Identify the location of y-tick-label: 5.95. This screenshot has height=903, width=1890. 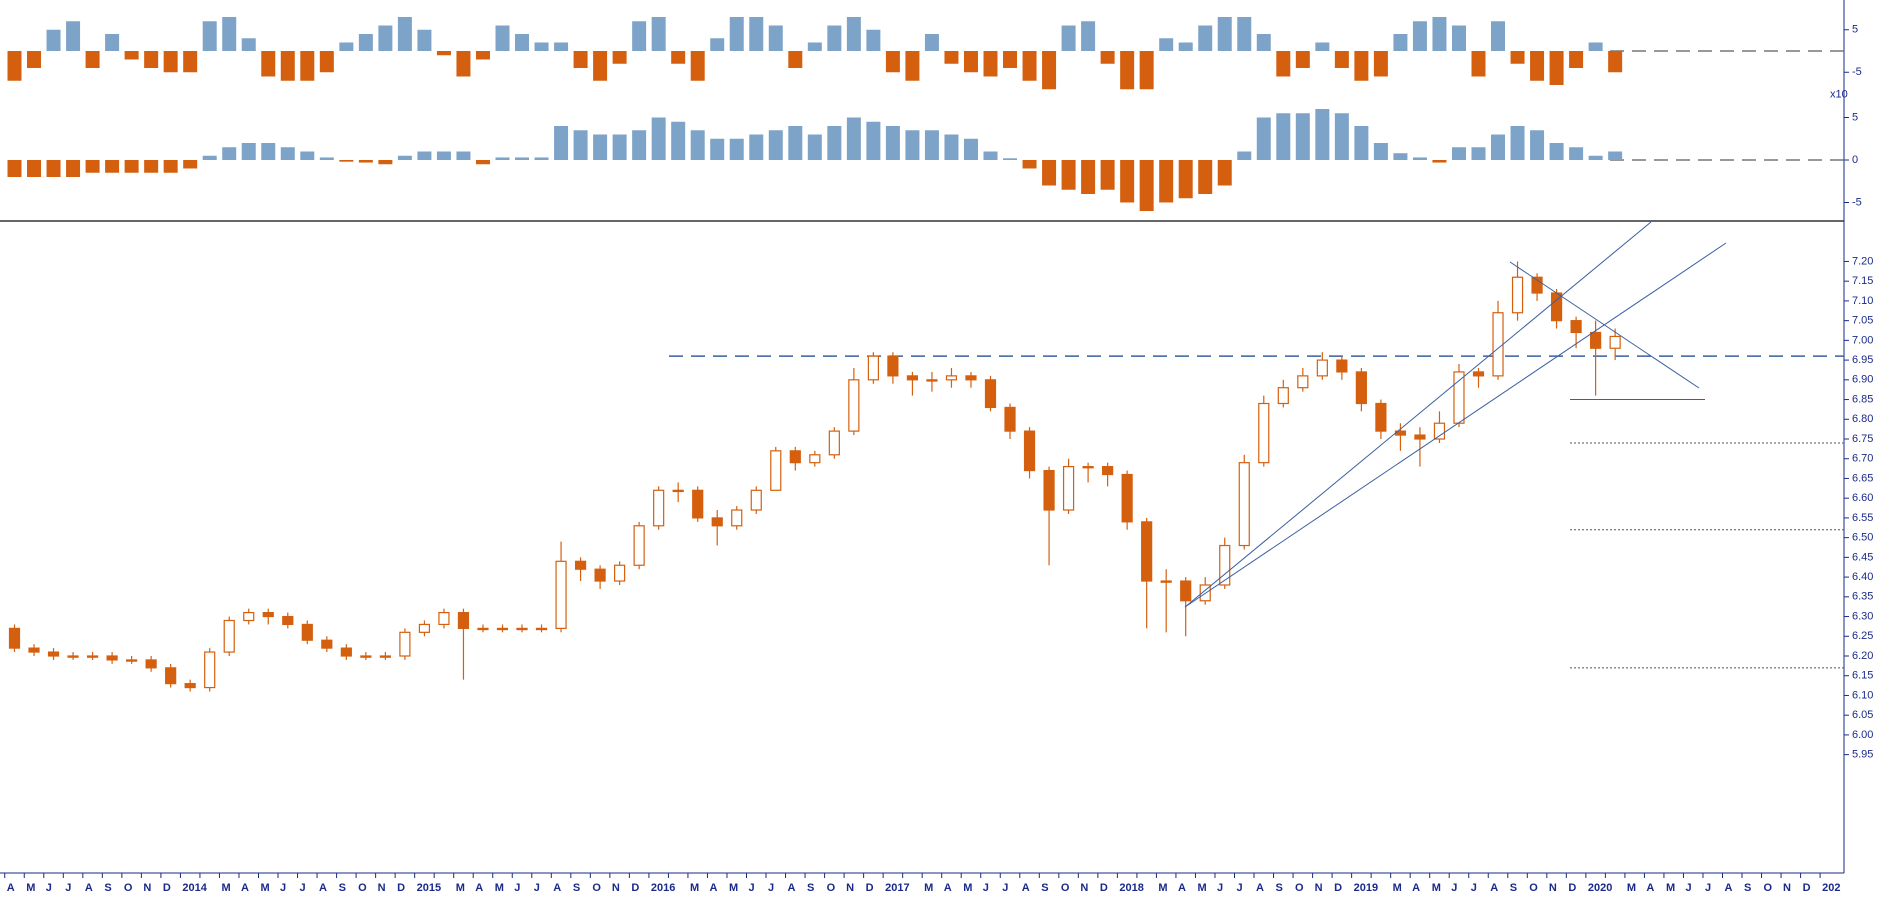
(1862, 755).